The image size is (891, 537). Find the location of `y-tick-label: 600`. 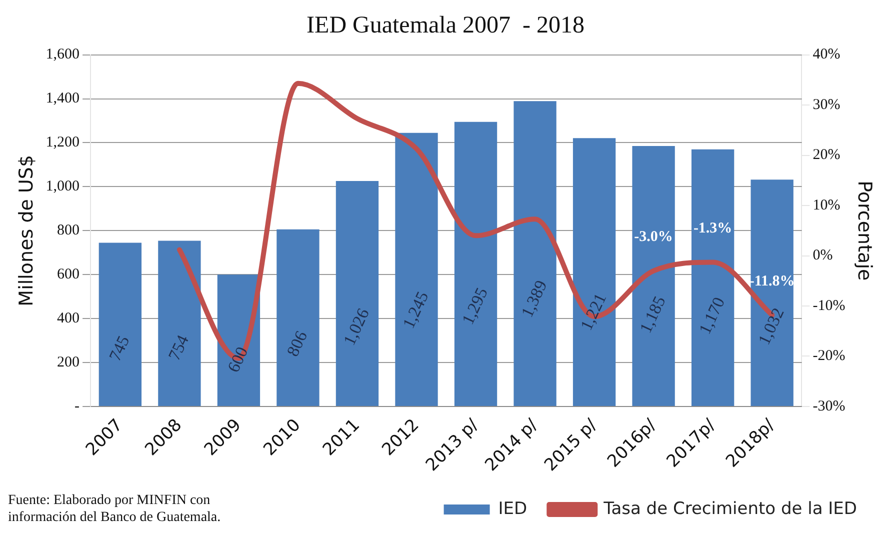

y-tick-label: 600 is located at coordinates (68, 274).